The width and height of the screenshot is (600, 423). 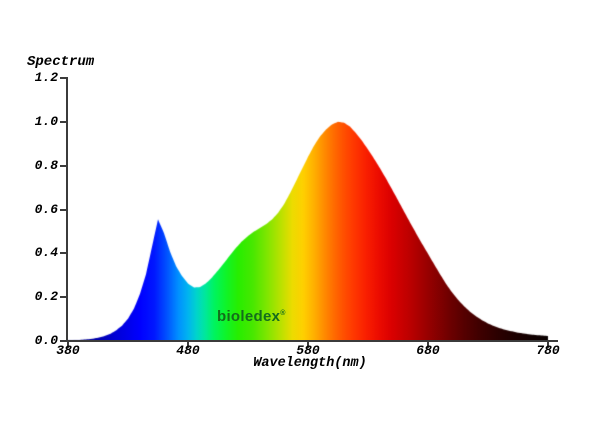 I want to click on x-tick-label-380: 380, so click(x=68, y=350).